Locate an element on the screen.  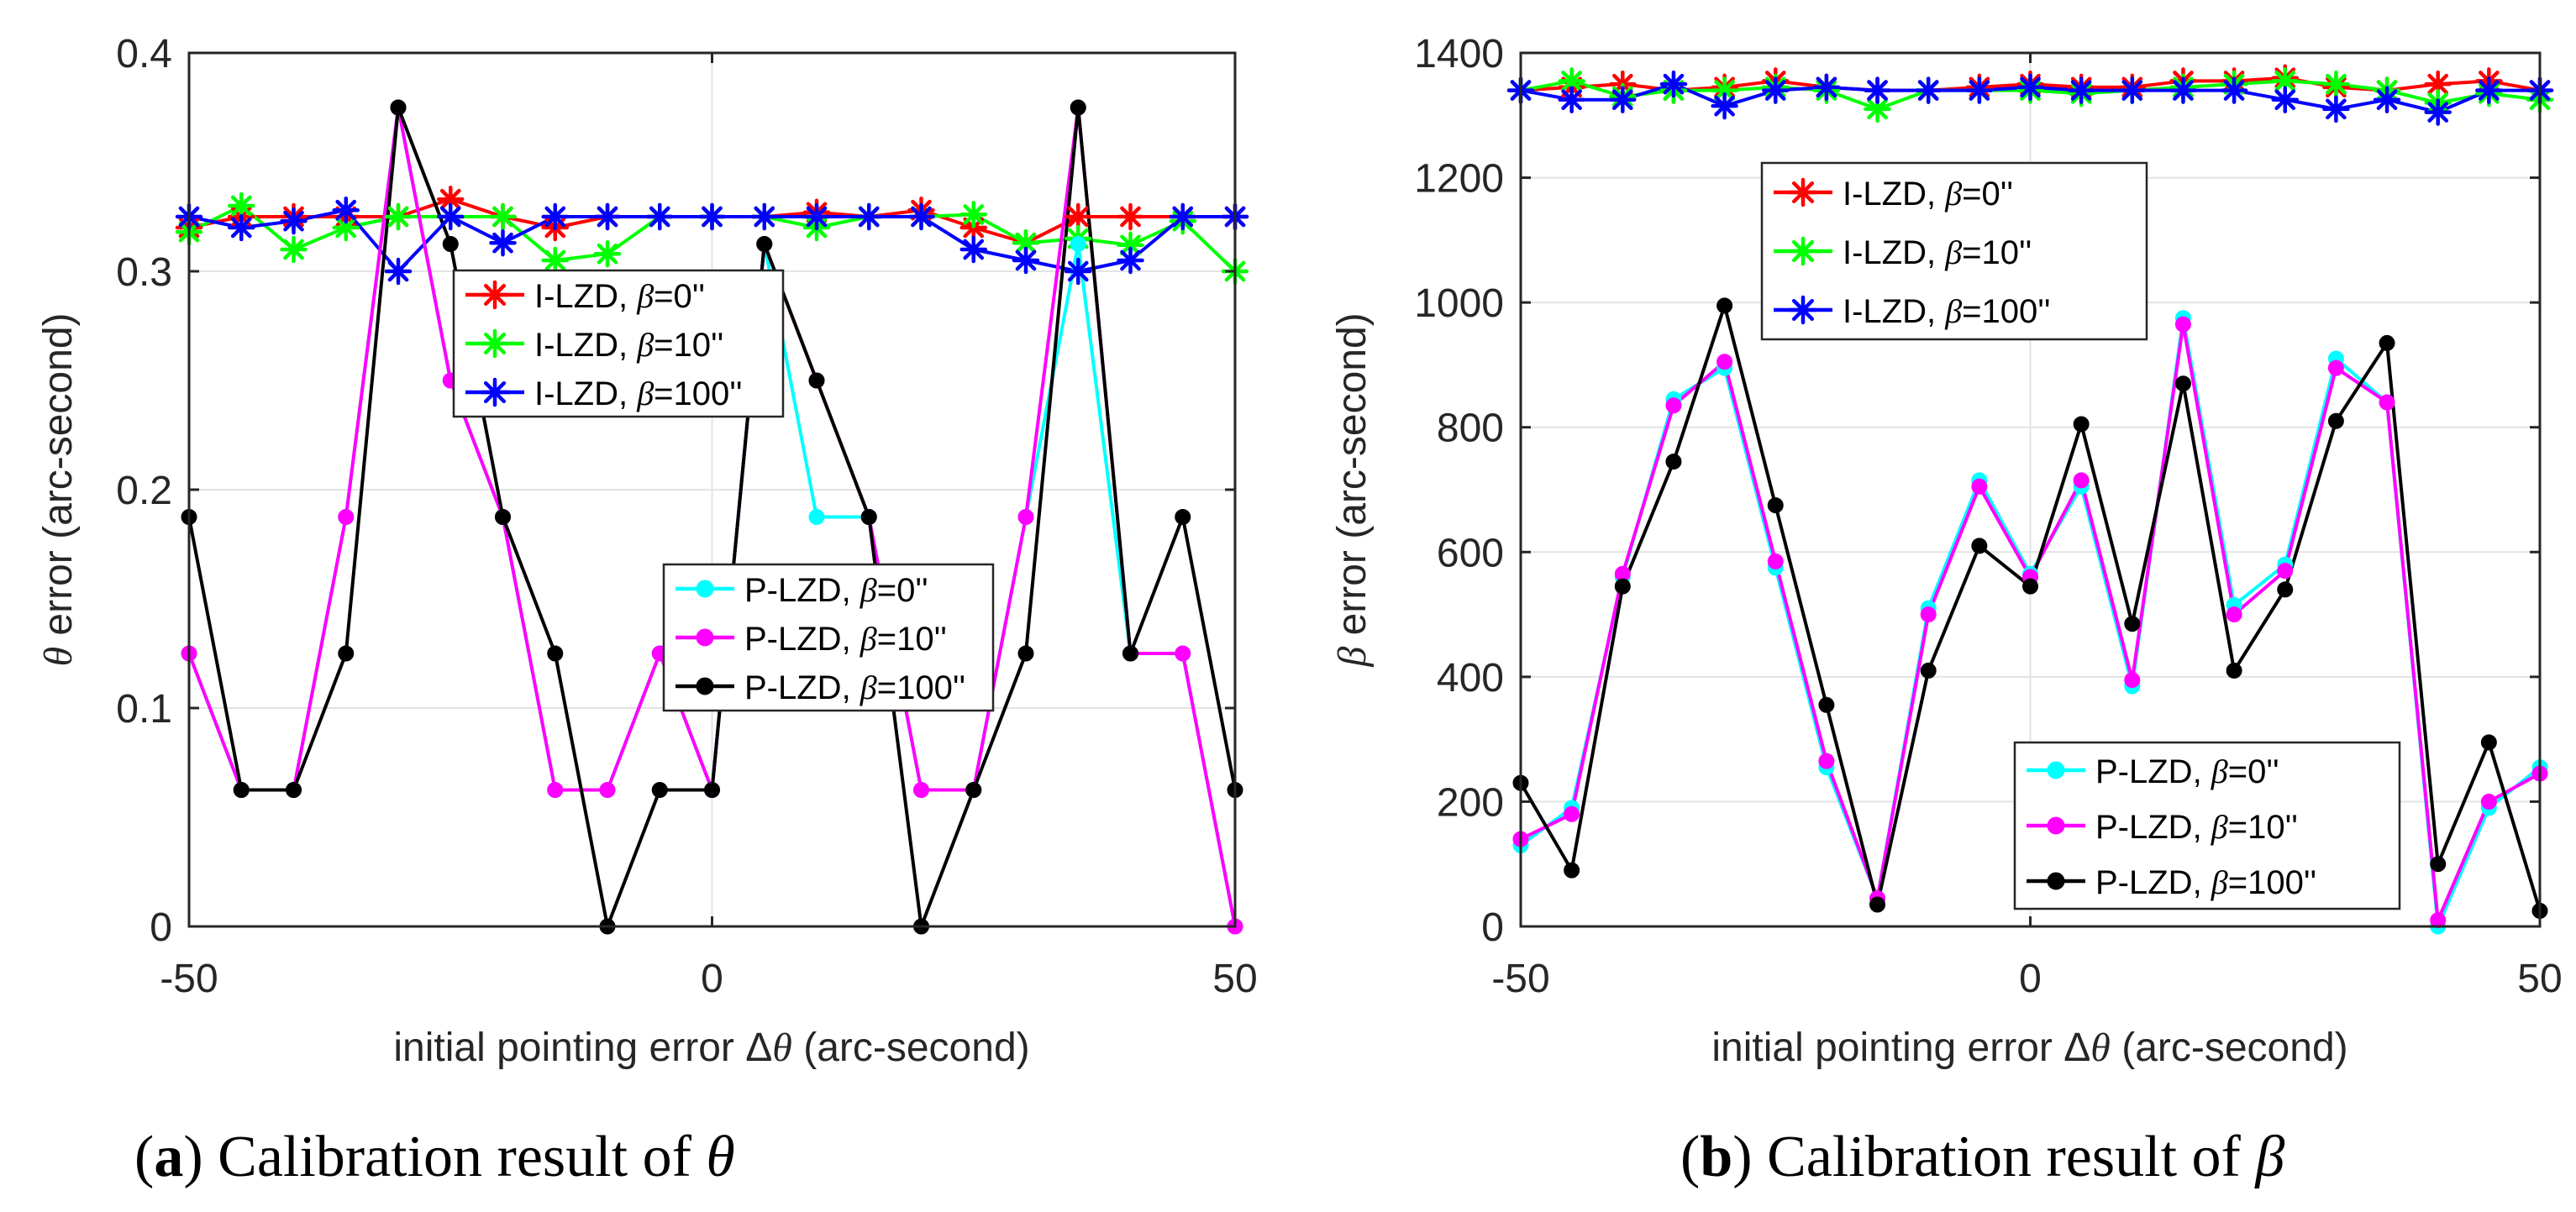
y-tick-label: 1000 is located at coordinates (1459, 303).